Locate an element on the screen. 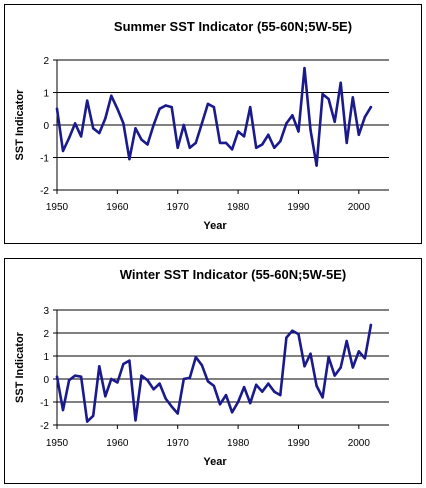 The image size is (426, 488). summer-y-tick-label: 0 is located at coordinates (46, 126).